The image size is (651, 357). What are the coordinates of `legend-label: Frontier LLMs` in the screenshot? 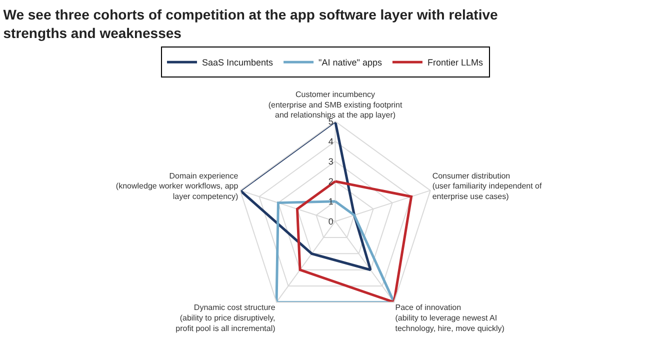 It's located at (455, 63).